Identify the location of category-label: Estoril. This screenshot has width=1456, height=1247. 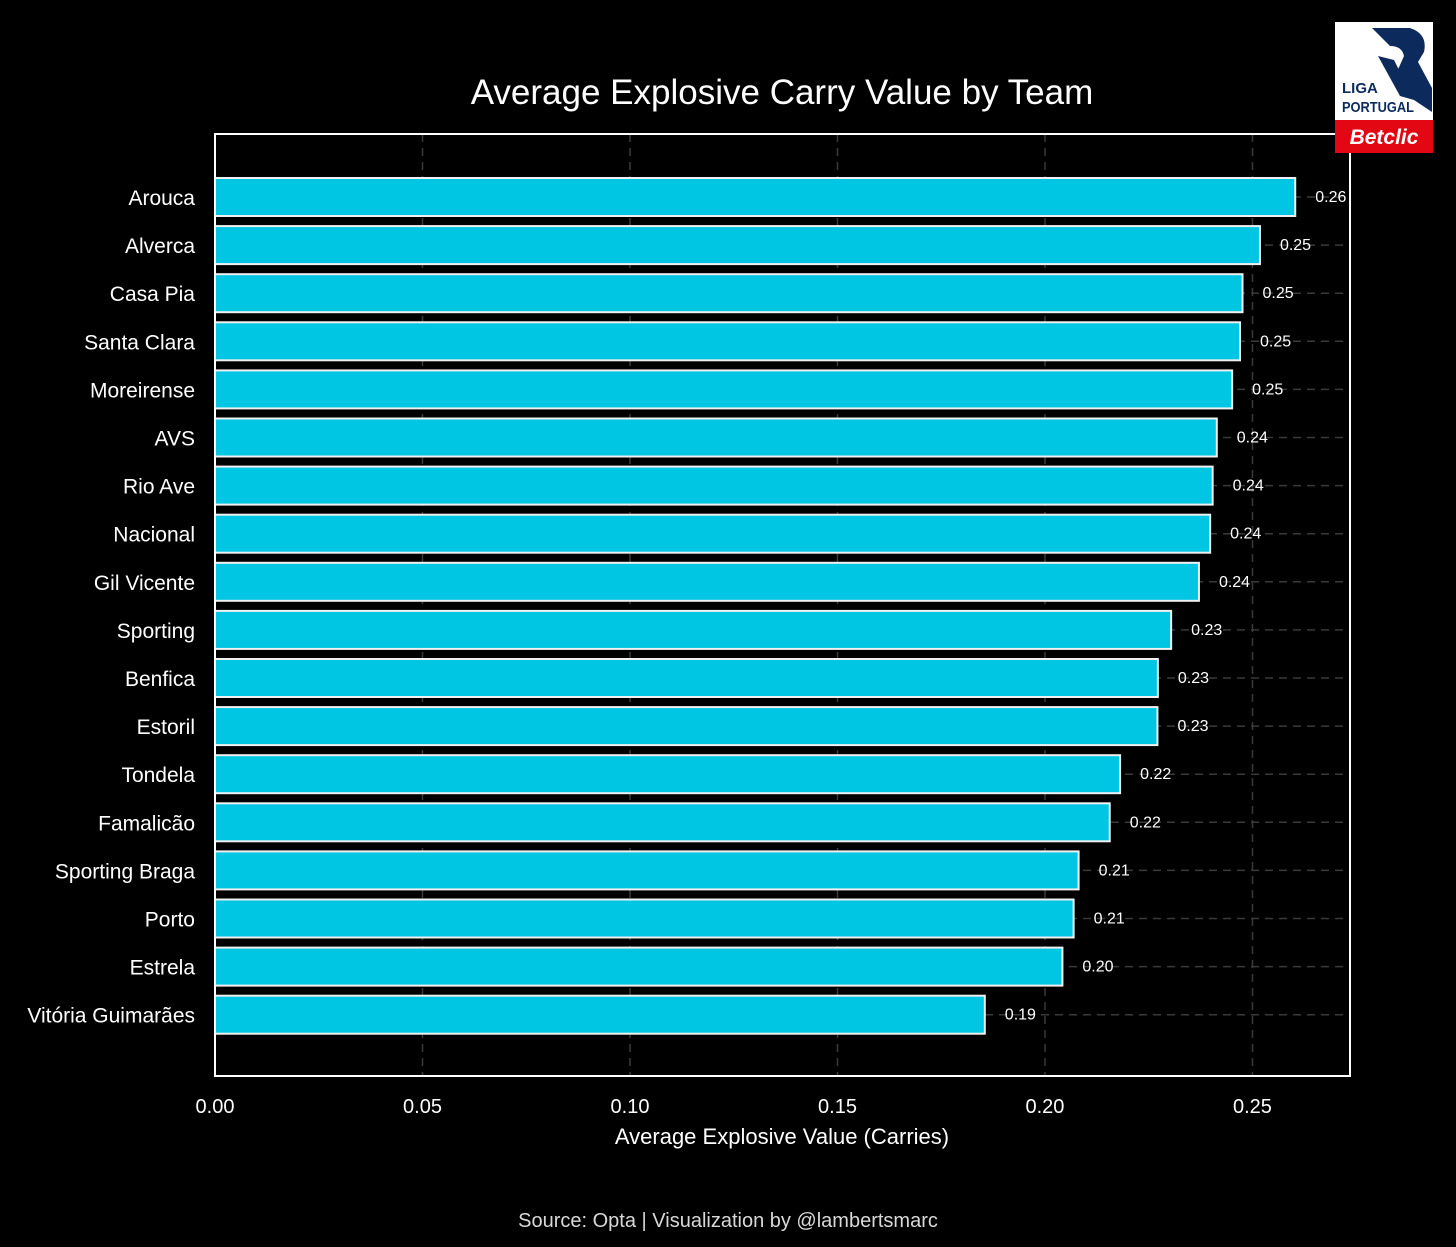
(166, 727).